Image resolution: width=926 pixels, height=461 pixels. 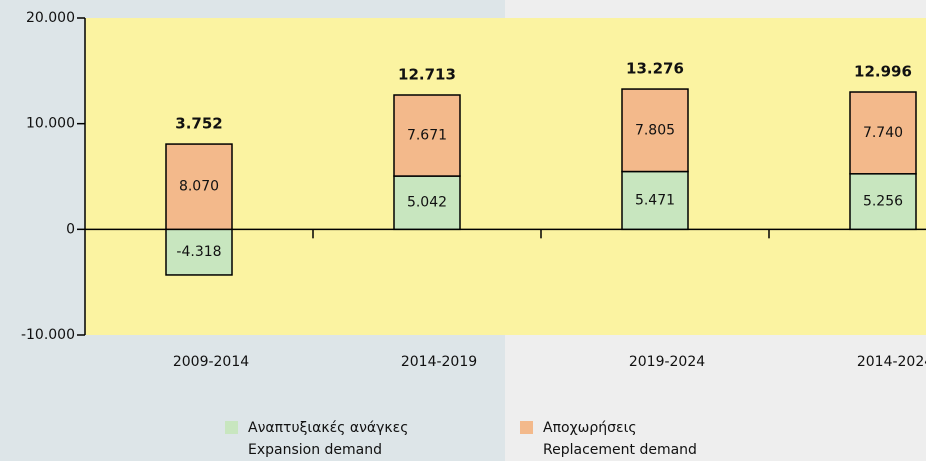 What do you see at coordinates (211, 362) in the screenshot?
I see `x-tick-label: 2009-2014` at bounding box center [211, 362].